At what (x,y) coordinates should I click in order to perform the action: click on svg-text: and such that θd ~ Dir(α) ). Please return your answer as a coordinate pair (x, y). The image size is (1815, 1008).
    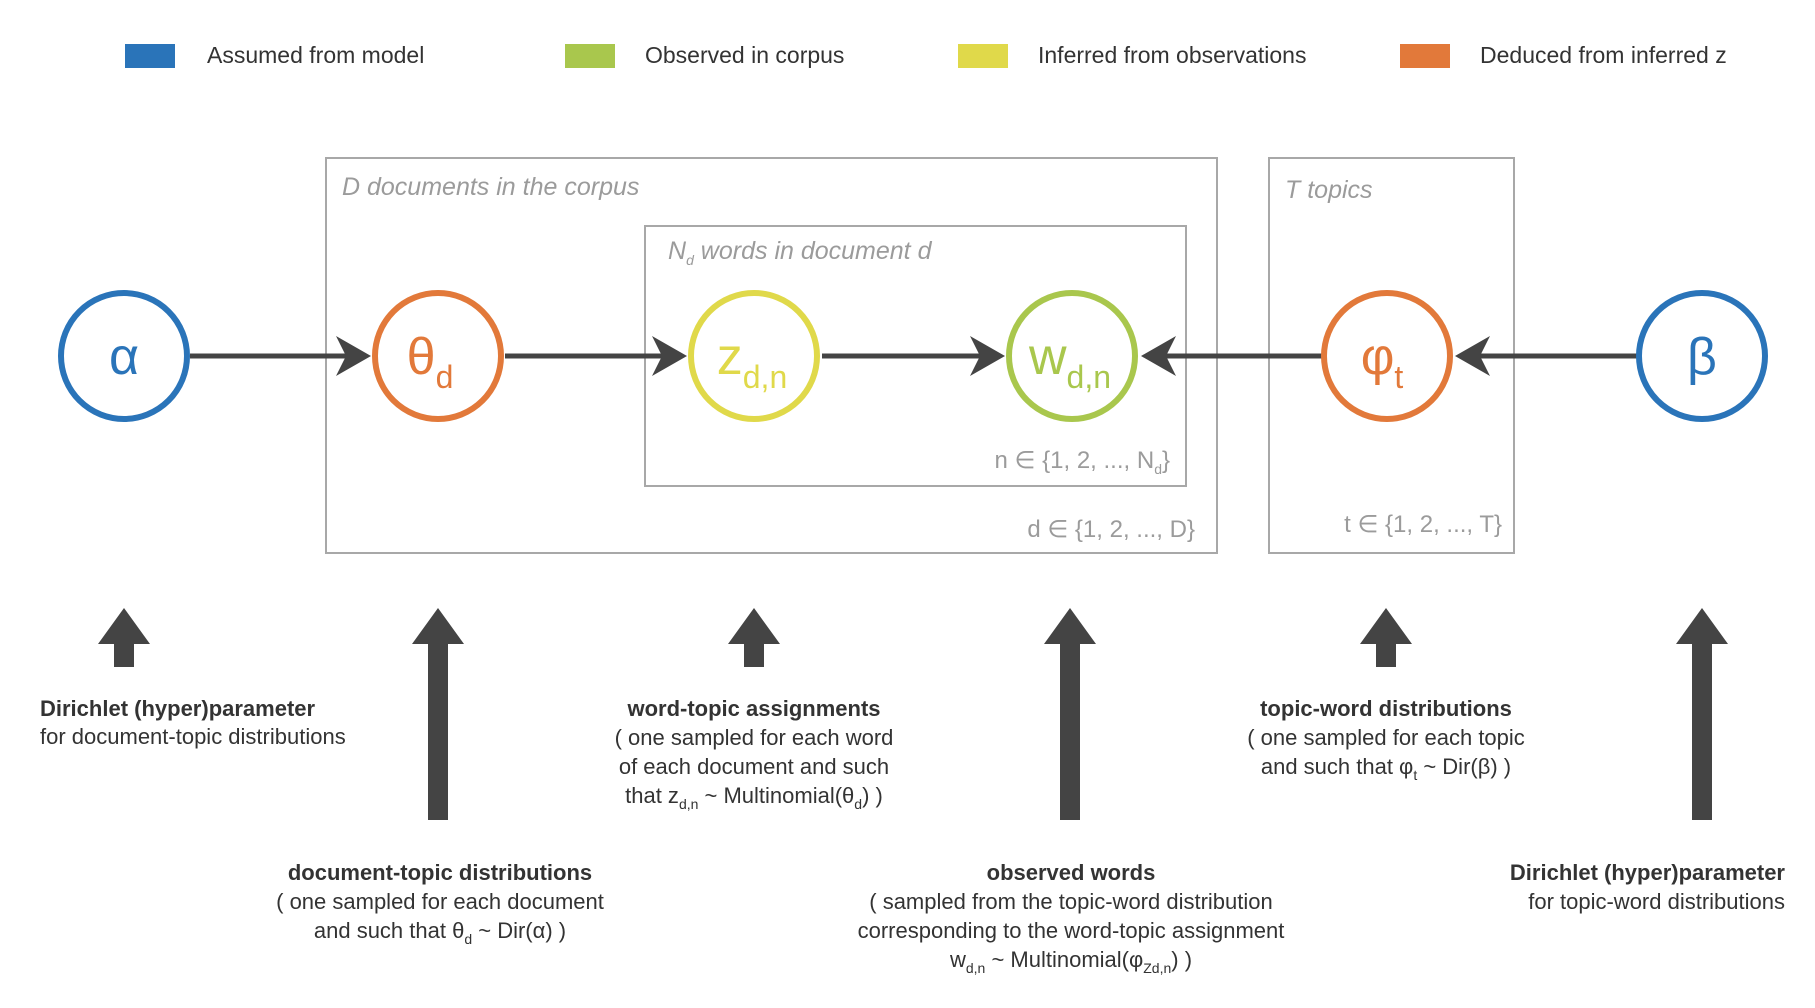
    Looking at the image, I should click on (440, 932).